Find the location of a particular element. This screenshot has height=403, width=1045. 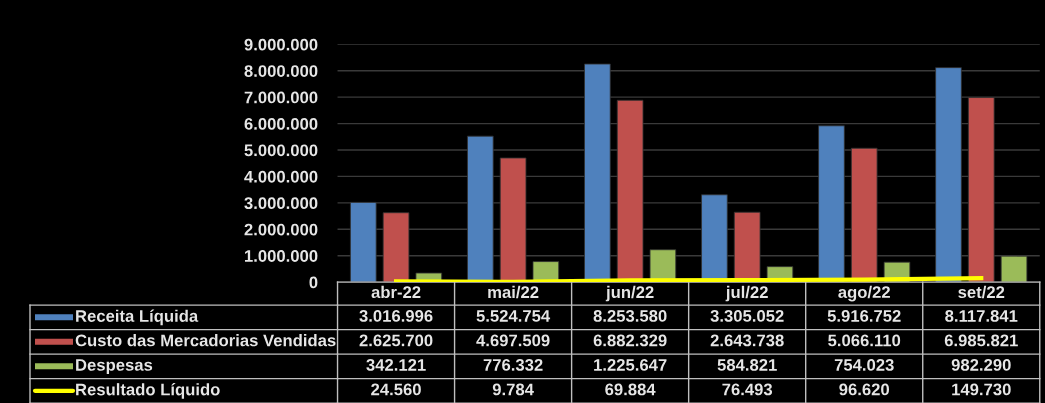

data-label: 4.697.509 is located at coordinates (513, 340).